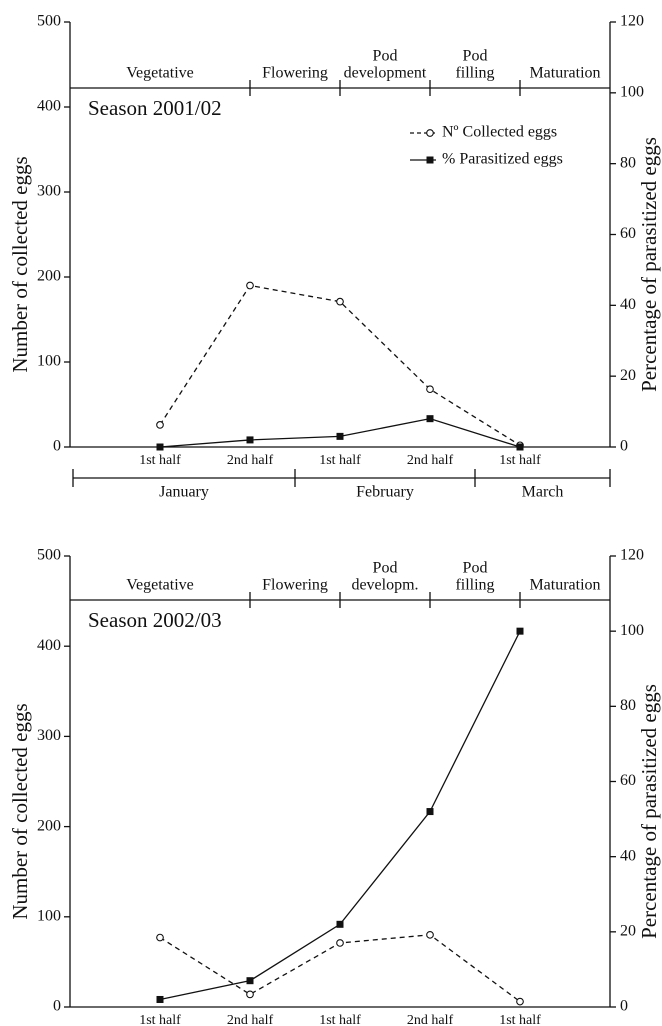 This screenshot has height=1026, width=662. Describe the element at coordinates (499, 132) in the screenshot. I see `legend-label: Nº Collected eggs` at that location.